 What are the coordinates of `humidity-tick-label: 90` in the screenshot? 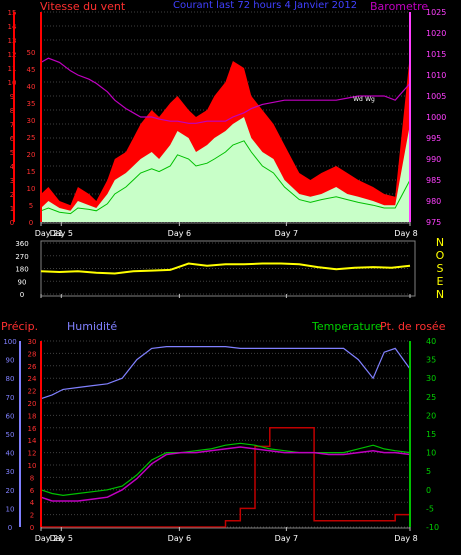 It's located at (10, 361).